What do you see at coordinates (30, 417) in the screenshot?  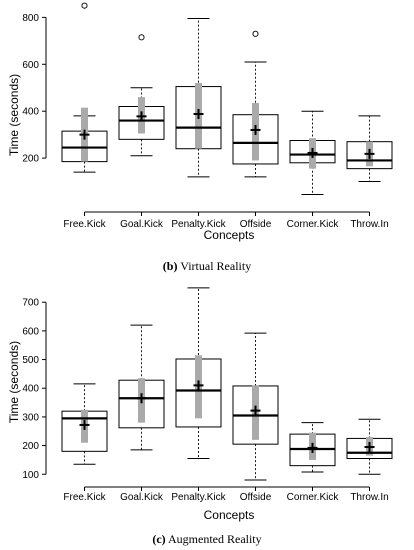 I see `y-tick-label: 300` at bounding box center [30, 417].